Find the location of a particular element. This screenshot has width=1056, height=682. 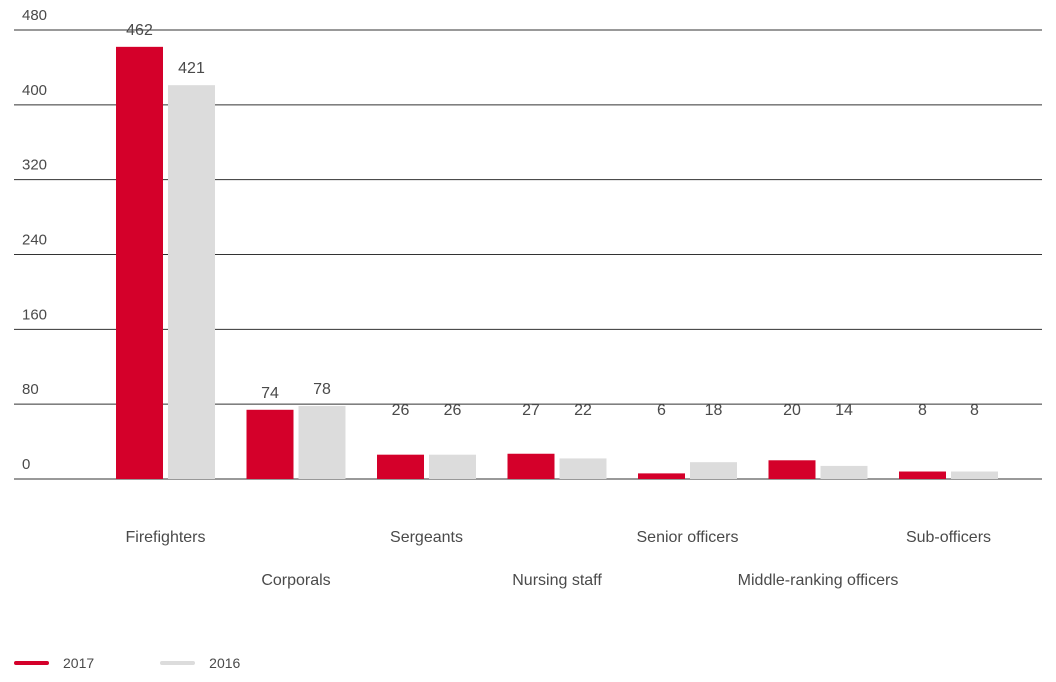

bar-2017-nursing-staff is located at coordinates (531, 466).